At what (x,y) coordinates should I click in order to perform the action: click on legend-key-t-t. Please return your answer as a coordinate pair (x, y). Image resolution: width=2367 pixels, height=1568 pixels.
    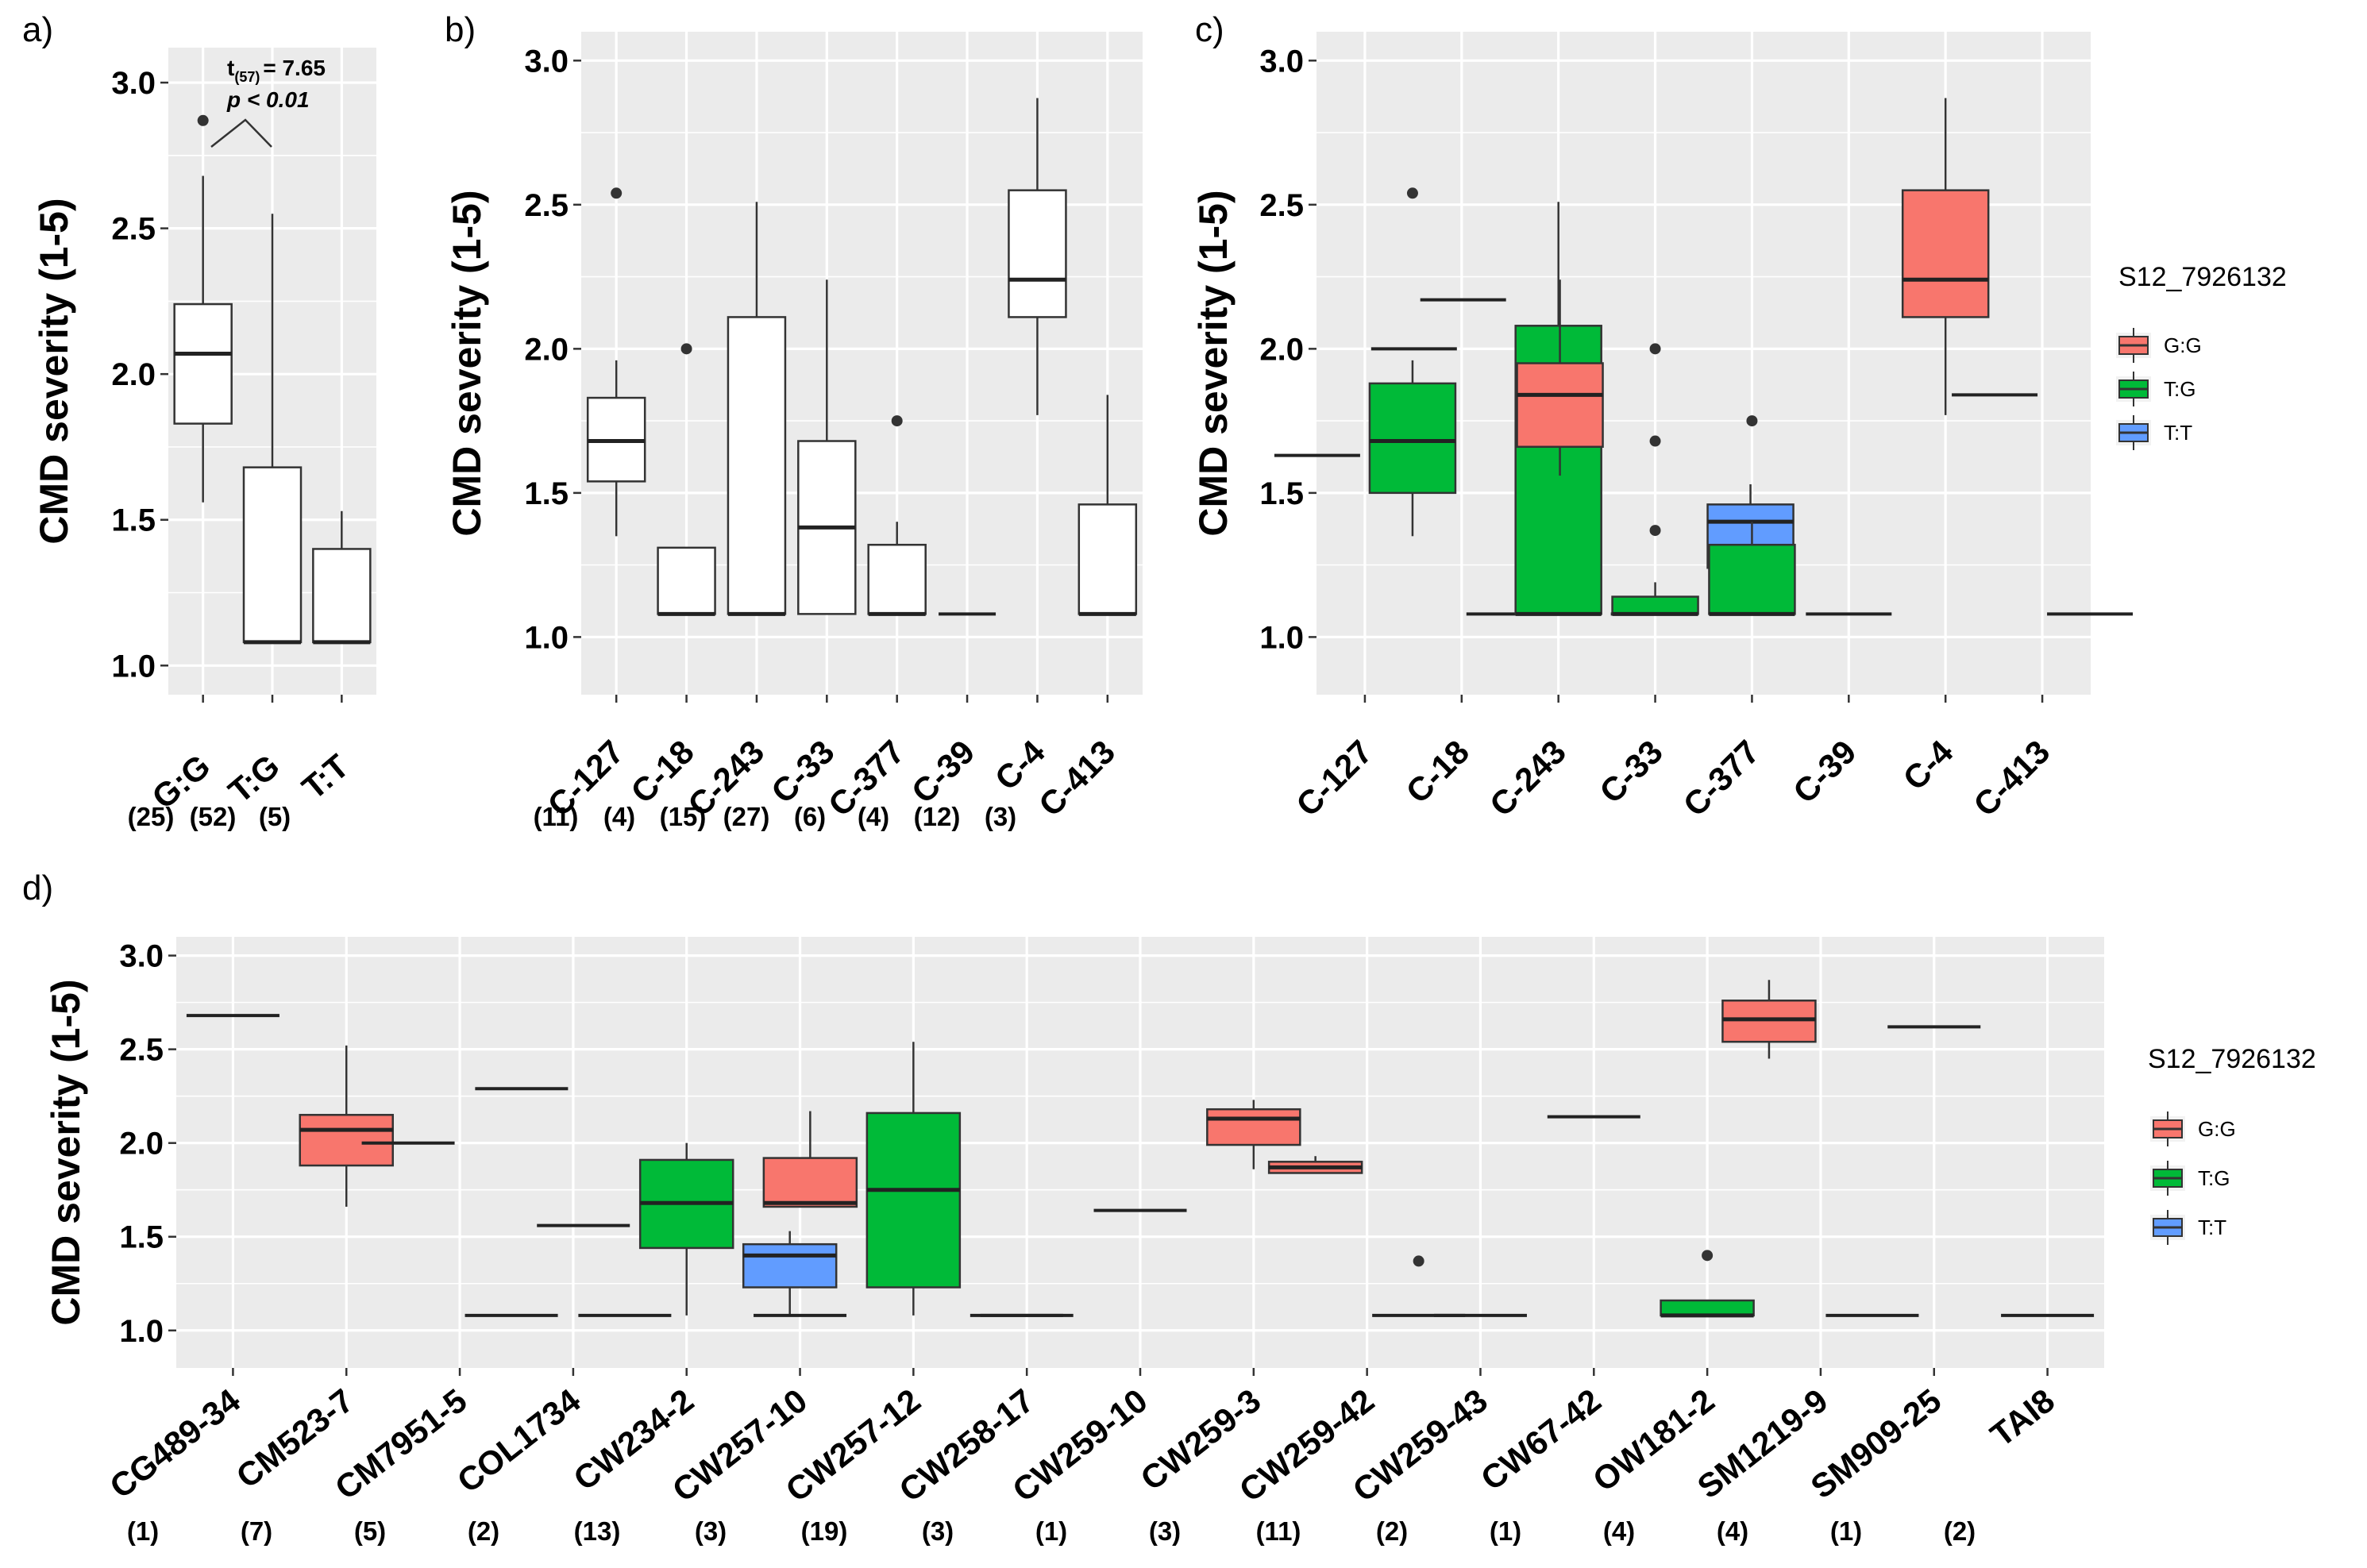
    Looking at the image, I should click on (2133, 432).